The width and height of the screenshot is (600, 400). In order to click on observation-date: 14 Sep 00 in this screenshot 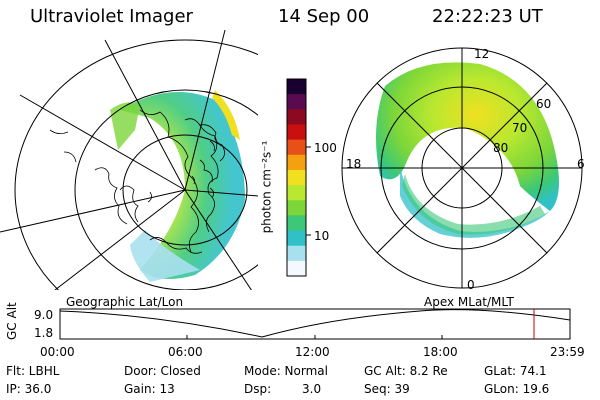, I will do `click(324, 16)`.